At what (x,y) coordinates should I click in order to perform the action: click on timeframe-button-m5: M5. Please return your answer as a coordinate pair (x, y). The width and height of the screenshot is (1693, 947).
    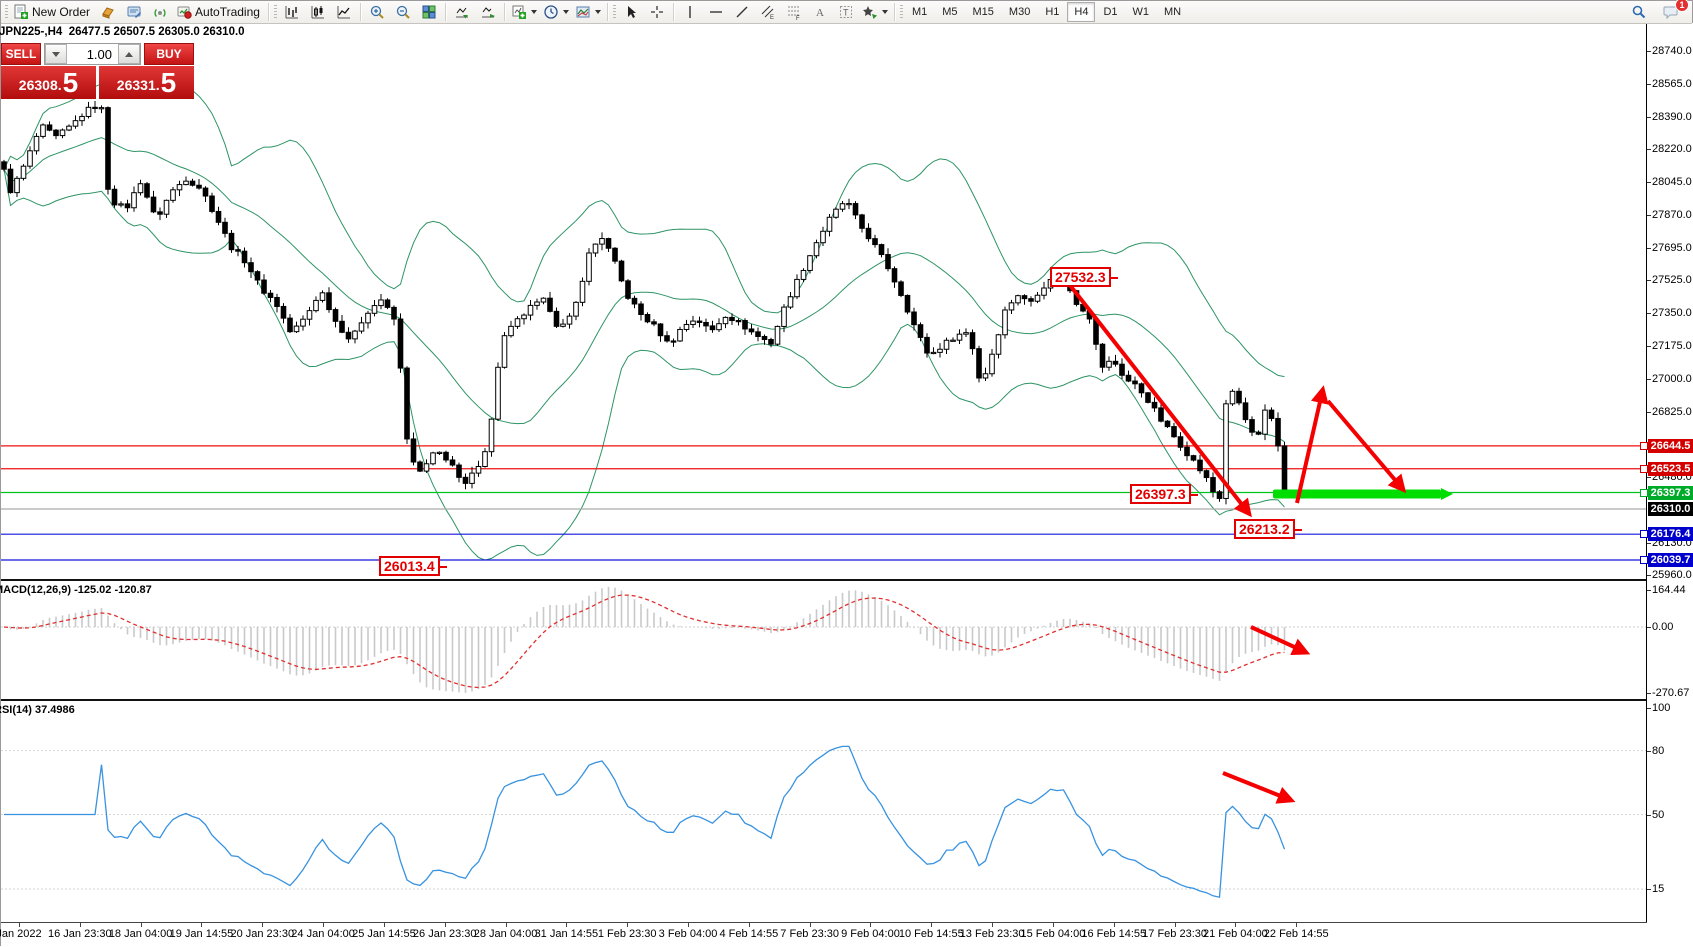
    Looking at the image, I should click on (950, 12).